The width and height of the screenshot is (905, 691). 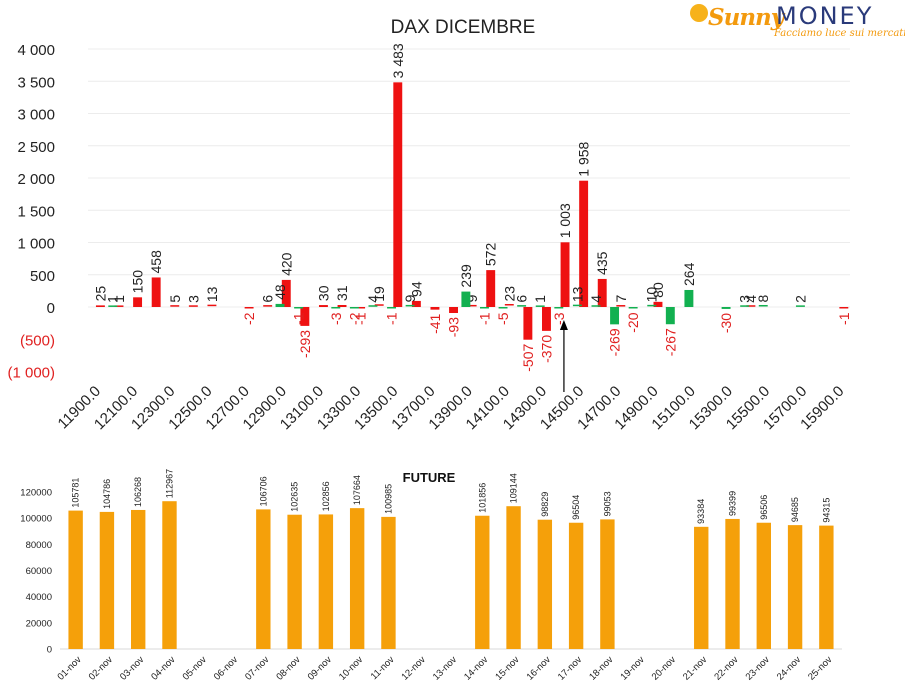 I want to click on data-label: 7, so click(x=621, y=299).